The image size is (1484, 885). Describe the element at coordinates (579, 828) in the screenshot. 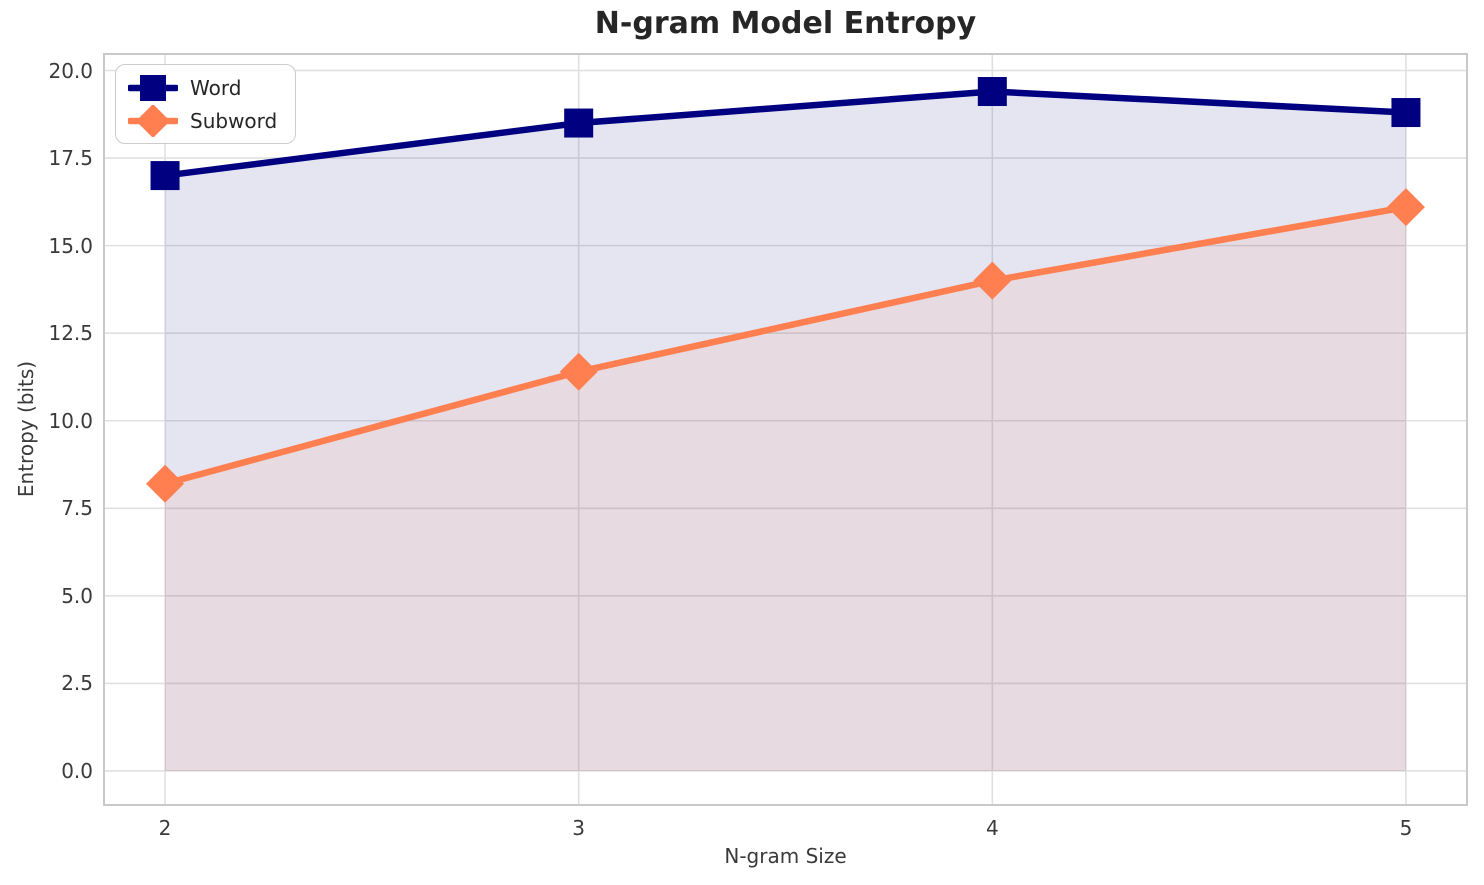

I see `x-tick-label: 3` at that location.